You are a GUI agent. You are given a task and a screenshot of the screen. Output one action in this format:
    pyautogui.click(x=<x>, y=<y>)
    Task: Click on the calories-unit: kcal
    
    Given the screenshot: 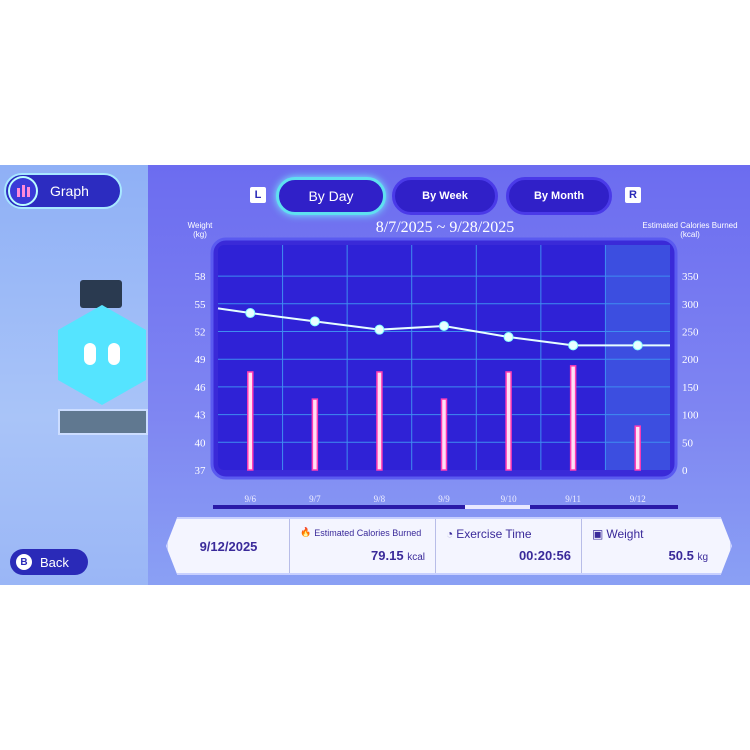 What is the action you would take?
    pyautogui.click(x=416, y=557)
    